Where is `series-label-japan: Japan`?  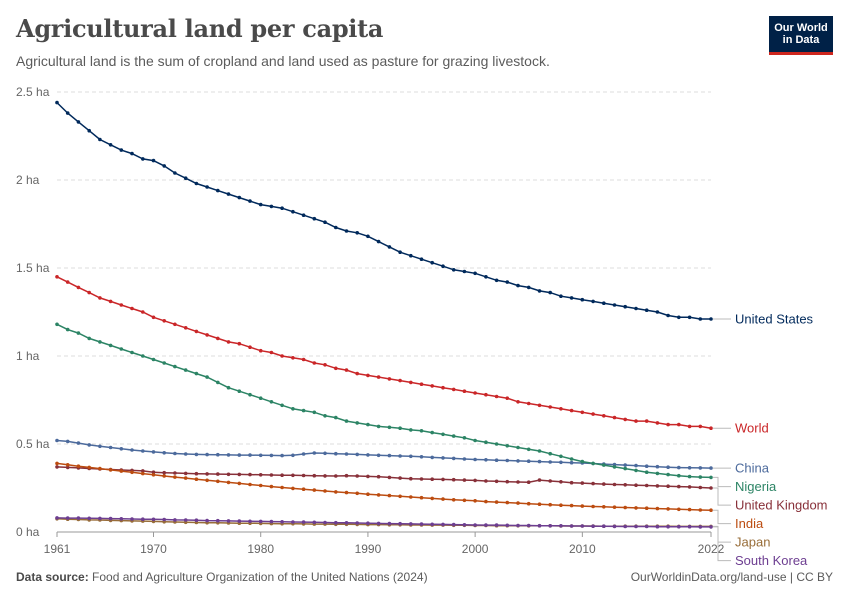
series-label-japan: Japan is located at coordinates (752, 542).